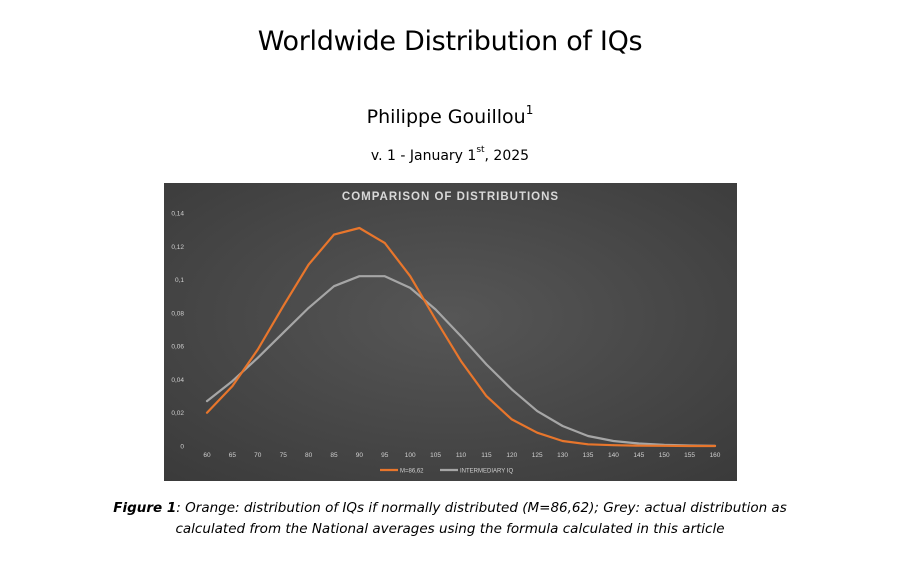  What do you see at coordinates (461, 455) in the screenshot?
I see `x-tick-label: 110` at bounding box center [461, 455].